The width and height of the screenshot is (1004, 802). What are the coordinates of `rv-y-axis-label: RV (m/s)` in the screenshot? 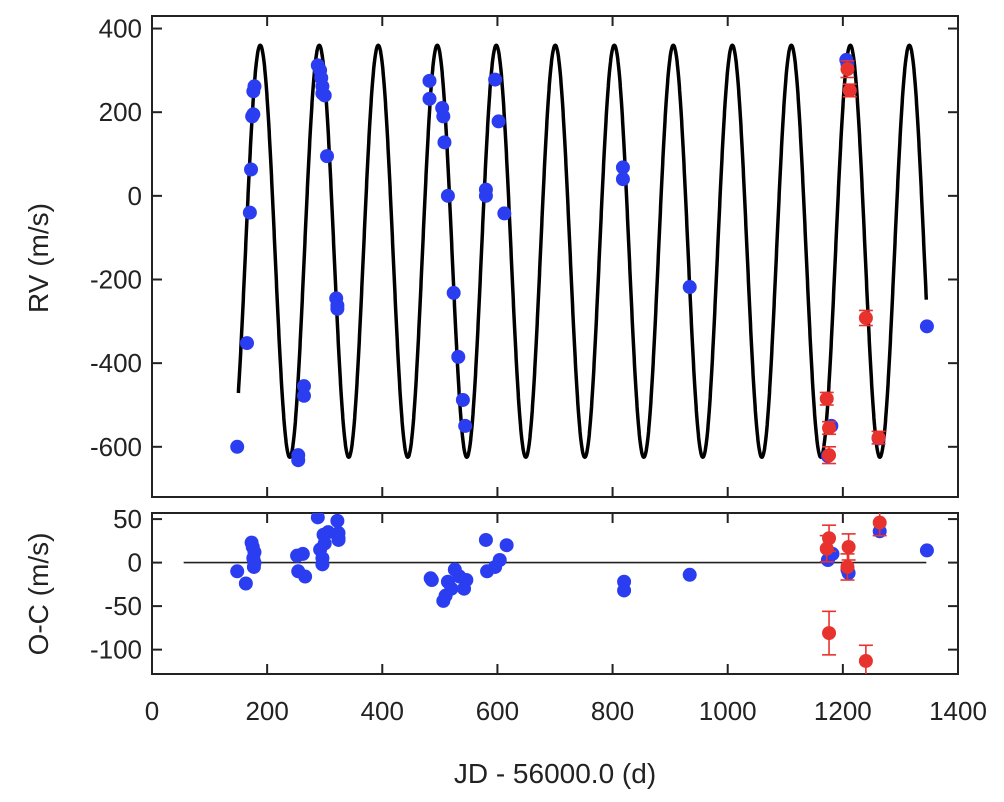 It's located at (38, 258).